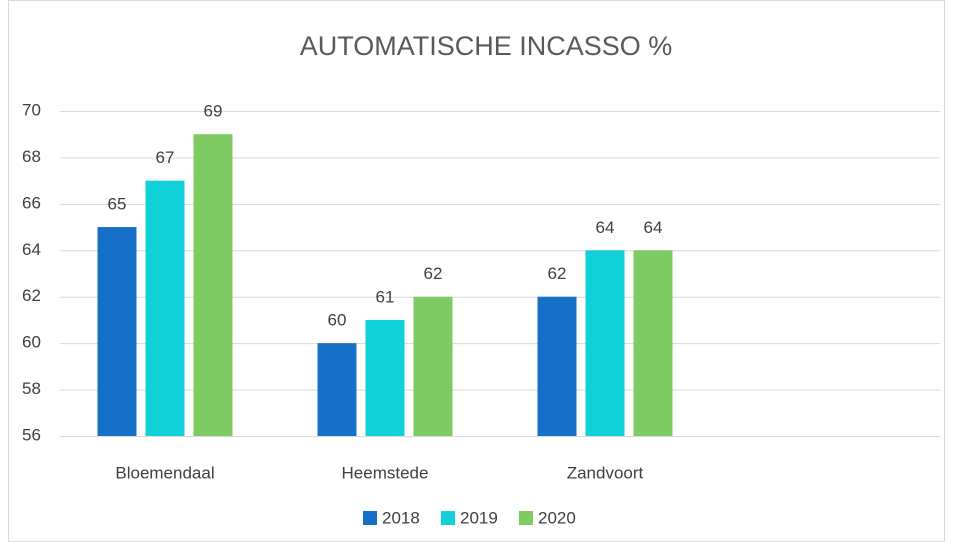 The width and height of the screenshot is (953, 542). What do you see at coordinates (31, 434) in the screenshot?
I see `y-tick-label: 56` at bounding box center [31, 434].